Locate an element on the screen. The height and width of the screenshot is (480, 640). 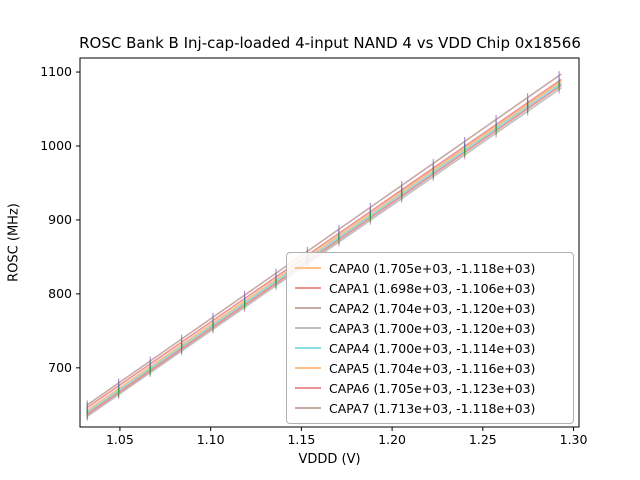
legend-label: CAPA5 (1.704e+03, -1.116e+03) is located at coordinates (432, 368).